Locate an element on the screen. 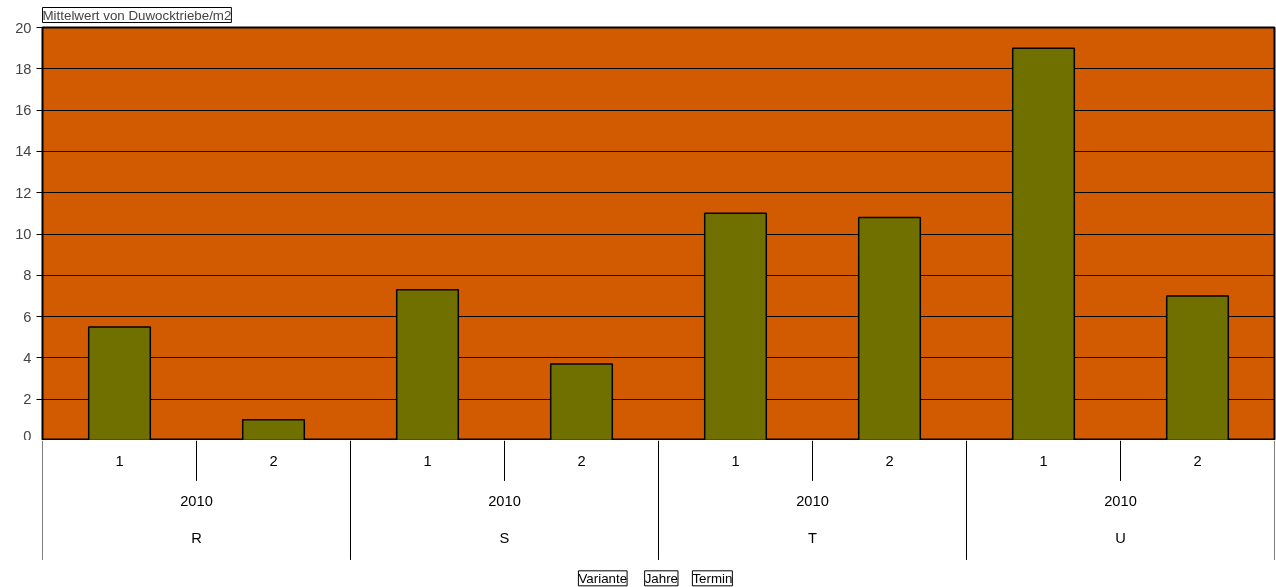 The width and height of the screenshot is (1276, 587). text: T is located at coordinates (813, 537).